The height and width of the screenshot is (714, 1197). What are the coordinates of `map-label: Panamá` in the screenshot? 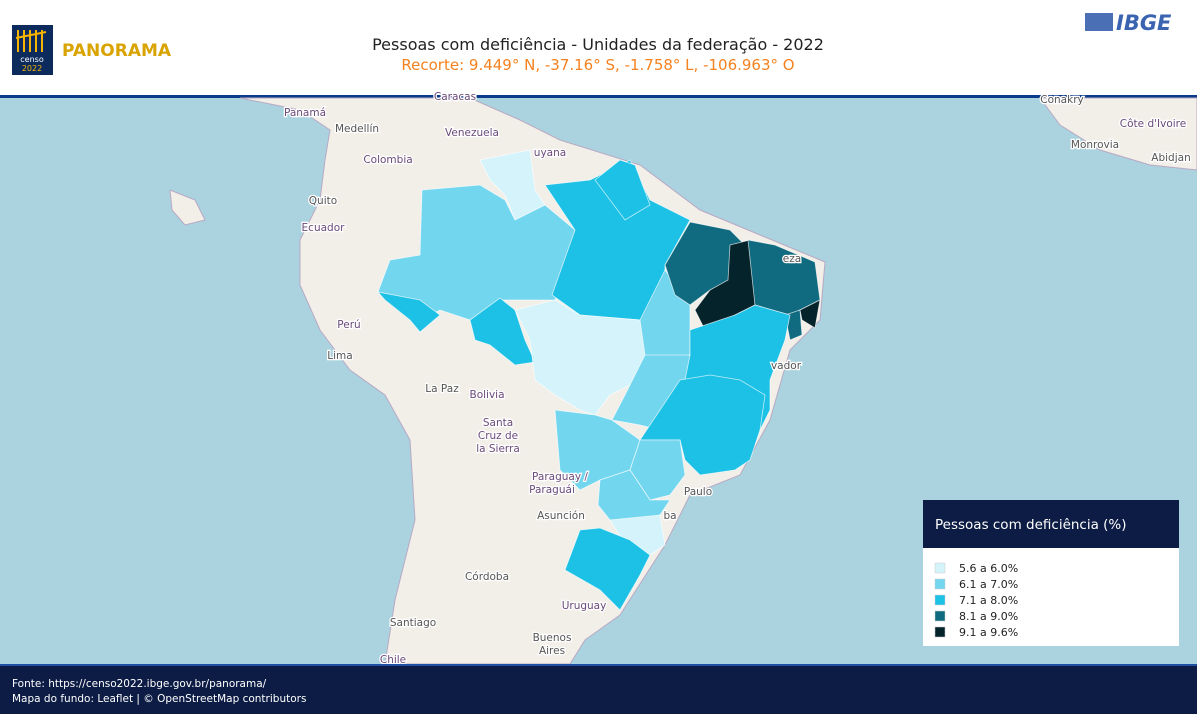 It's located at (305, 113).